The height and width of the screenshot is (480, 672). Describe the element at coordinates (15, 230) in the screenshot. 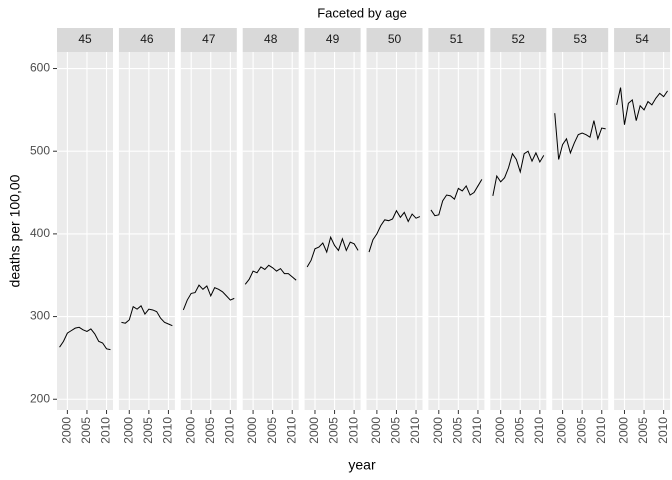

I see `y-axis-label: deaths per 100,00` at that location.